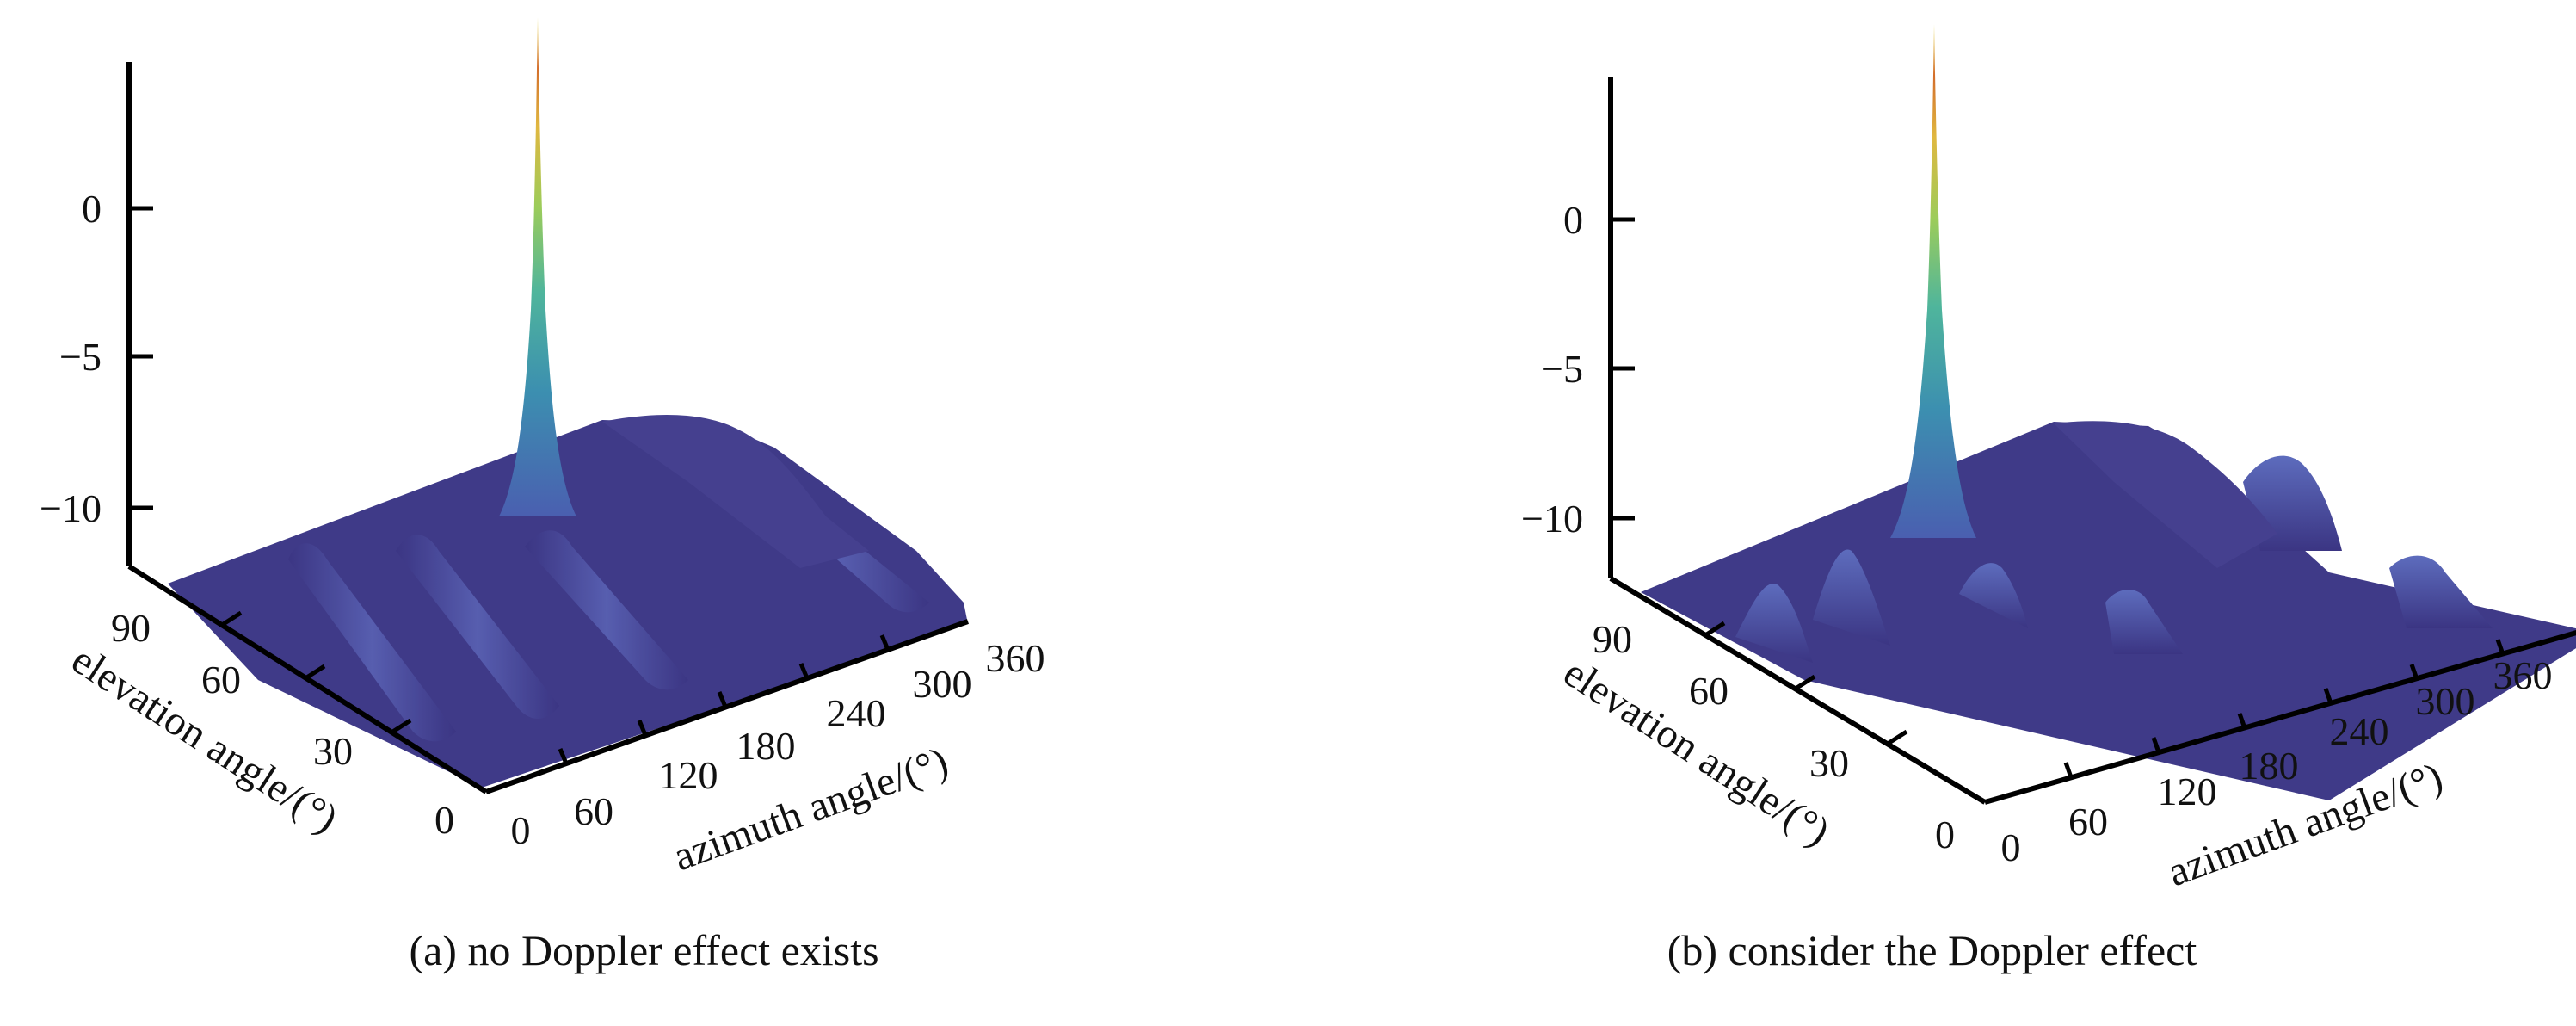  I want to click on caption-a: (a) no Doppler effect exists, so click(644, 950).